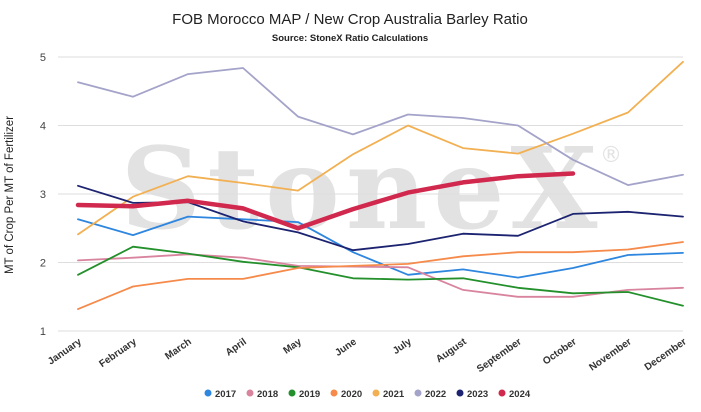 Image resolution: width=701 pixels, height=412 pixels. I want to click on legend-marker-2021, so click(376, 393).